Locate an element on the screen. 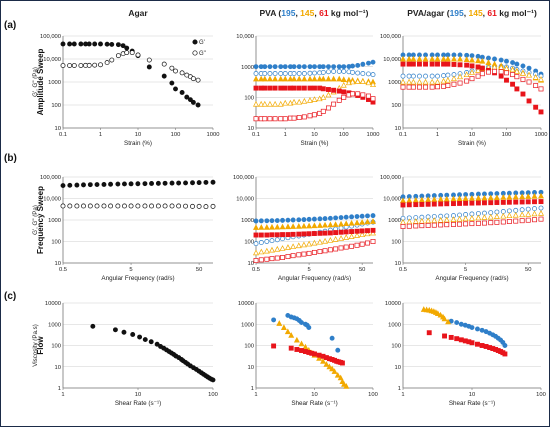  legend-label-g2: G" is located at coordinates (202, 54).